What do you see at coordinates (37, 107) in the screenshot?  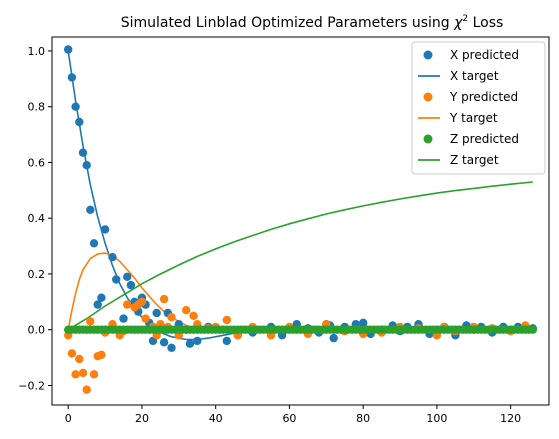 I see `y-tick-label: 0.8` at bounding box center [37, 107].